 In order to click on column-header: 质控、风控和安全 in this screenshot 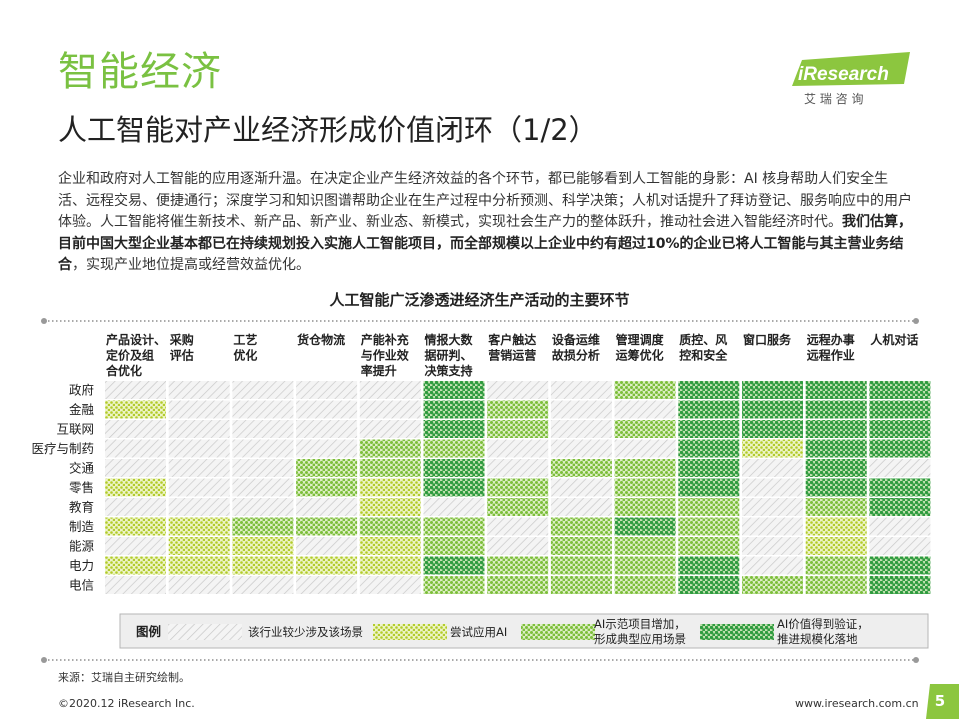, I will do `click(703, 347)`.